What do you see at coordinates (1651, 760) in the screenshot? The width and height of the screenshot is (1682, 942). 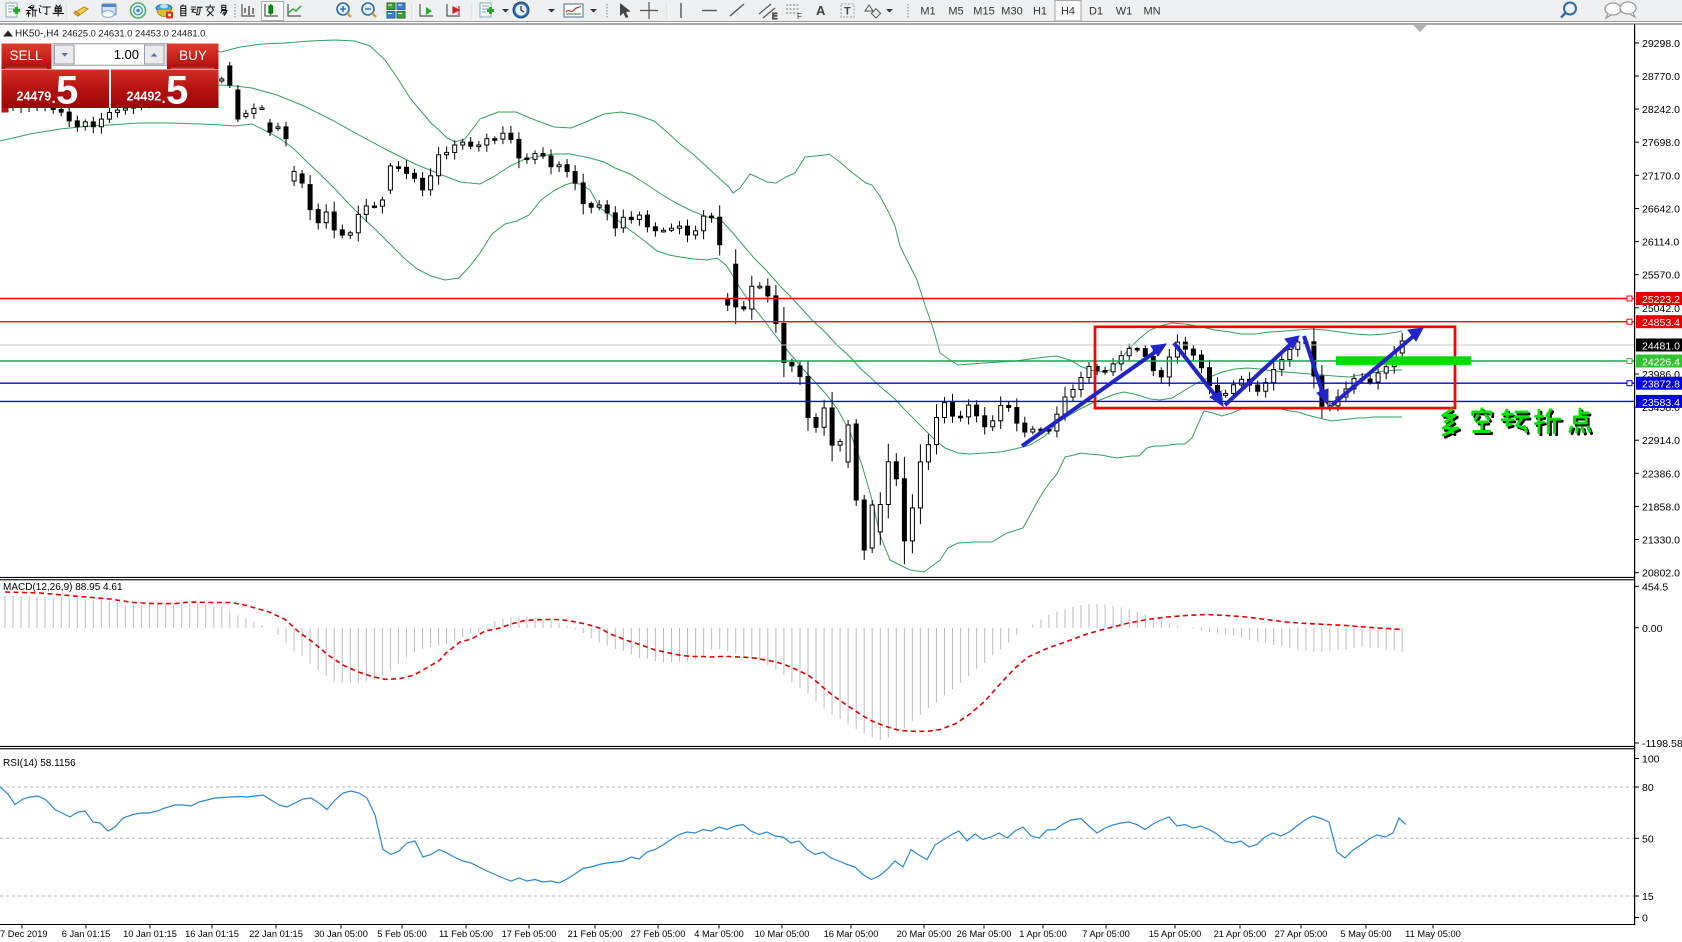 I see `svg-text: 100` at bounding box center [1651, 760].